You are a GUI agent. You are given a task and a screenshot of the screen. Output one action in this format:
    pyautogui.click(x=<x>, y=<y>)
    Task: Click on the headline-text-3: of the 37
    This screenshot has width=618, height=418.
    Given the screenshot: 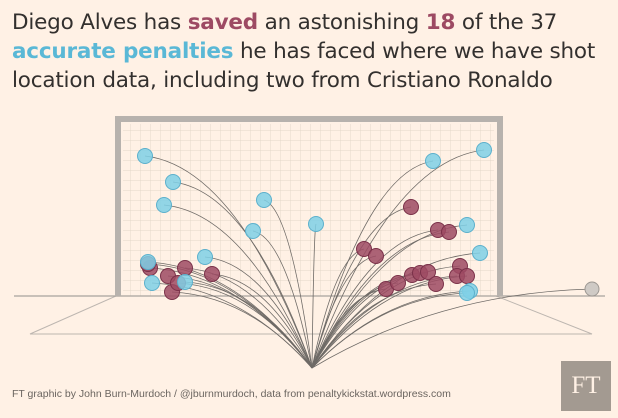 What is the action you would take?
    pyautogui.click(x=506, y=22)
    